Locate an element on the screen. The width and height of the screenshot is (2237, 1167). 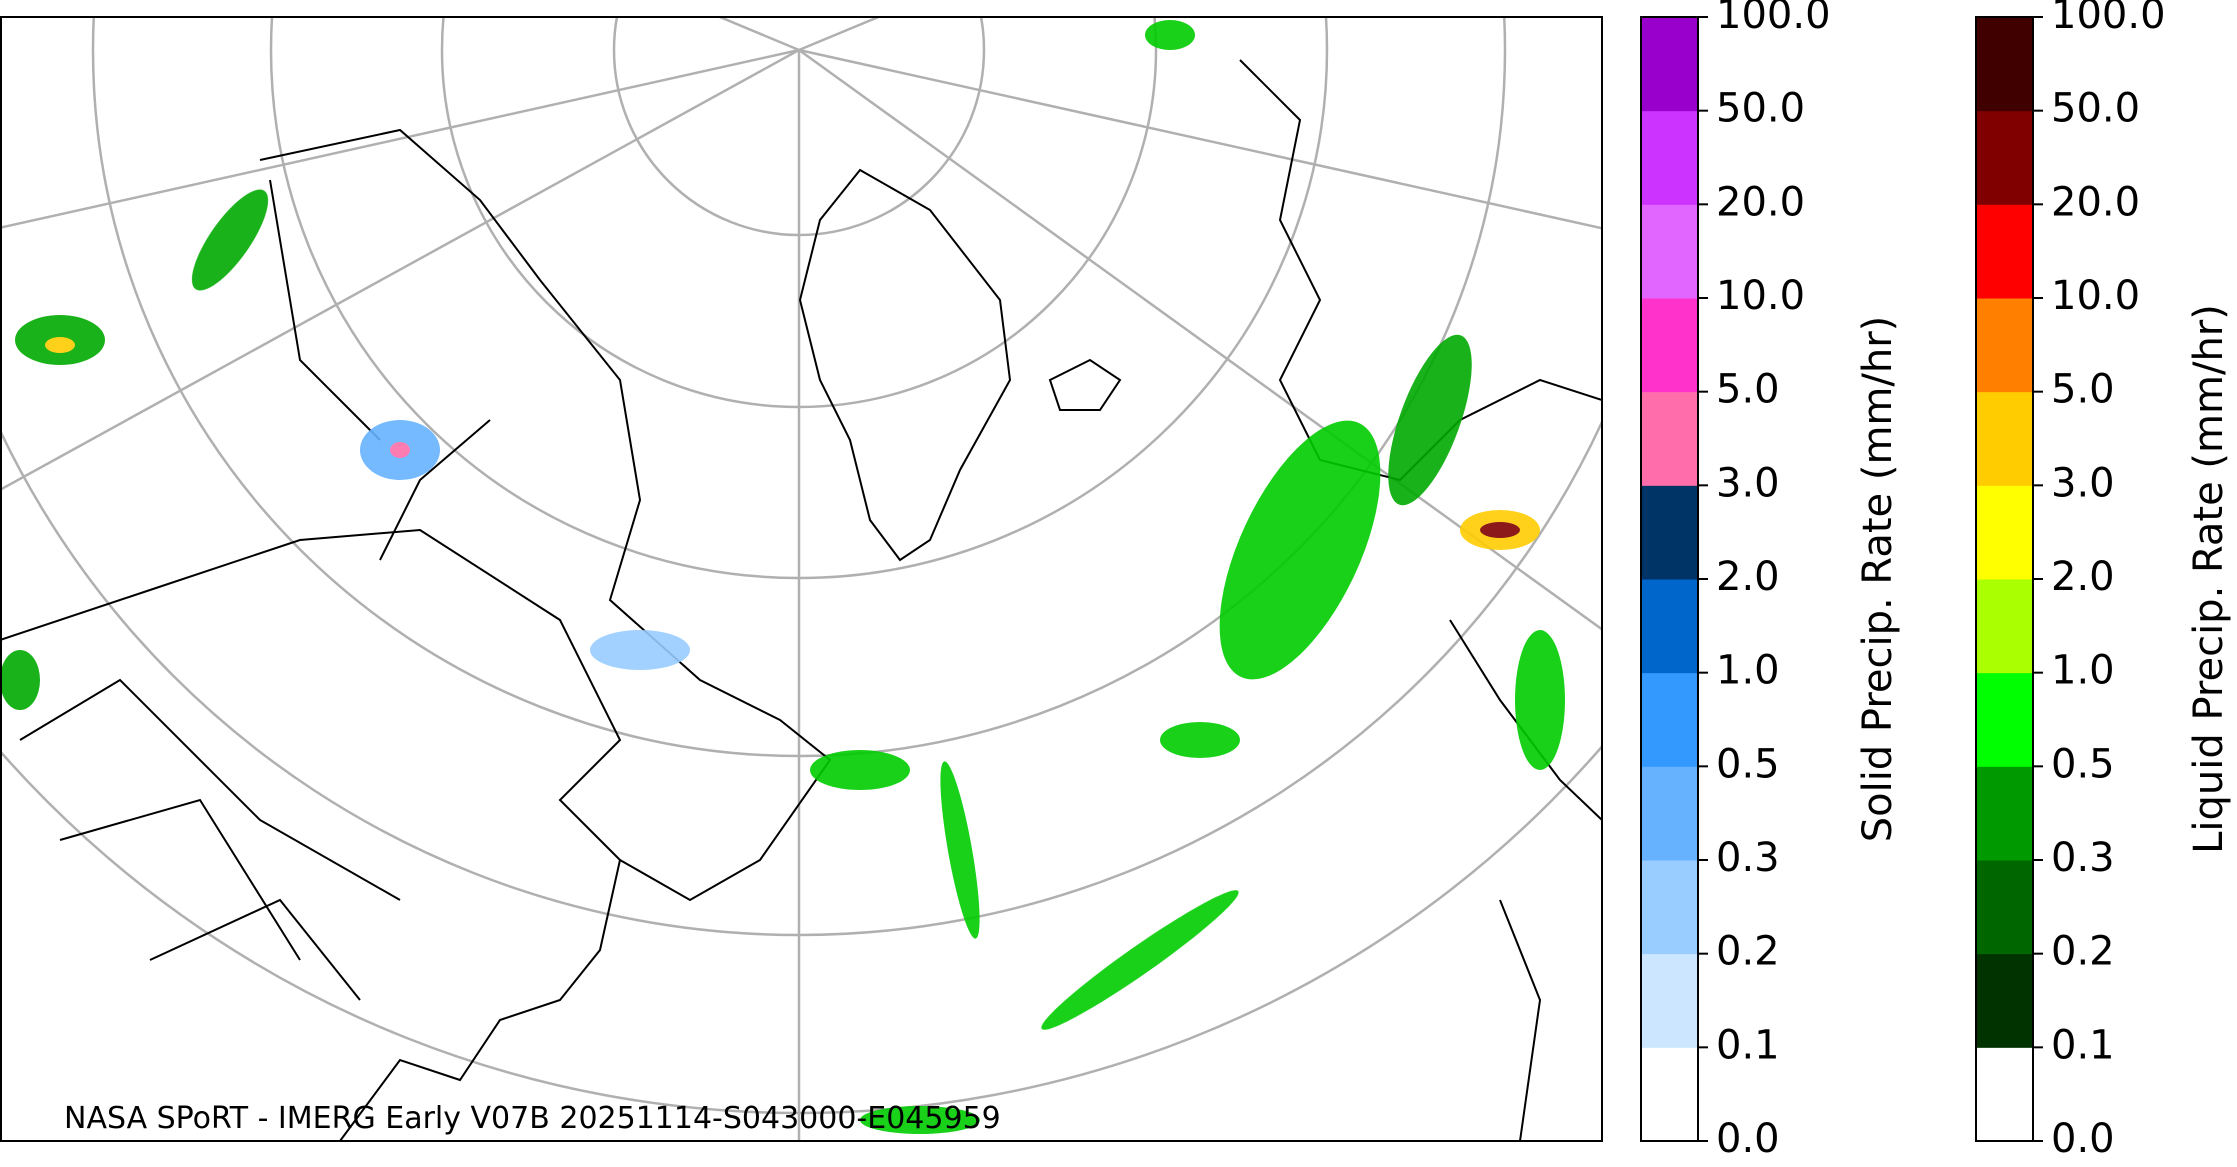
colorbar-label: Liquid Precip. Rate (mm/hr) is located at coordinates (2209, 579).